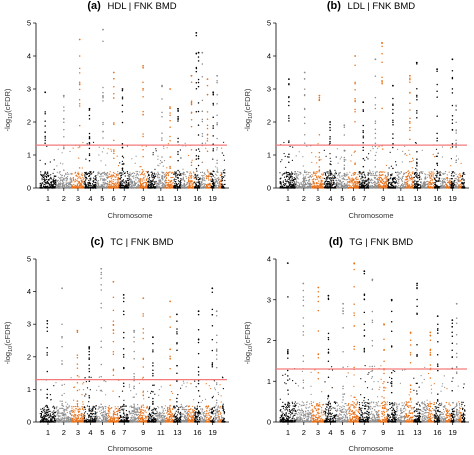 The image size is (474, 455). I want to click on y-tick-label: 2, so click(269, 122).